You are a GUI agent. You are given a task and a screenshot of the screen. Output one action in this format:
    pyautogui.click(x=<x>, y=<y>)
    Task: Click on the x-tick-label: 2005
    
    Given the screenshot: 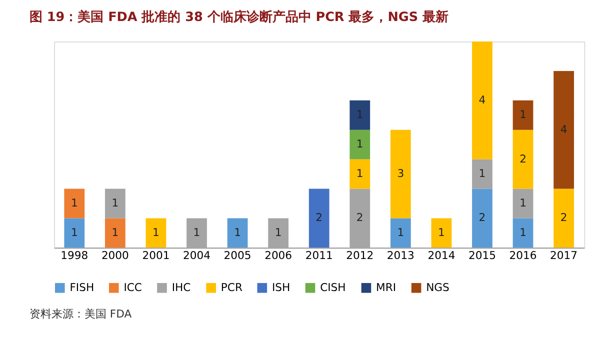 What is the action you would take?
    pyautogui.click(x=238, y=255)
    